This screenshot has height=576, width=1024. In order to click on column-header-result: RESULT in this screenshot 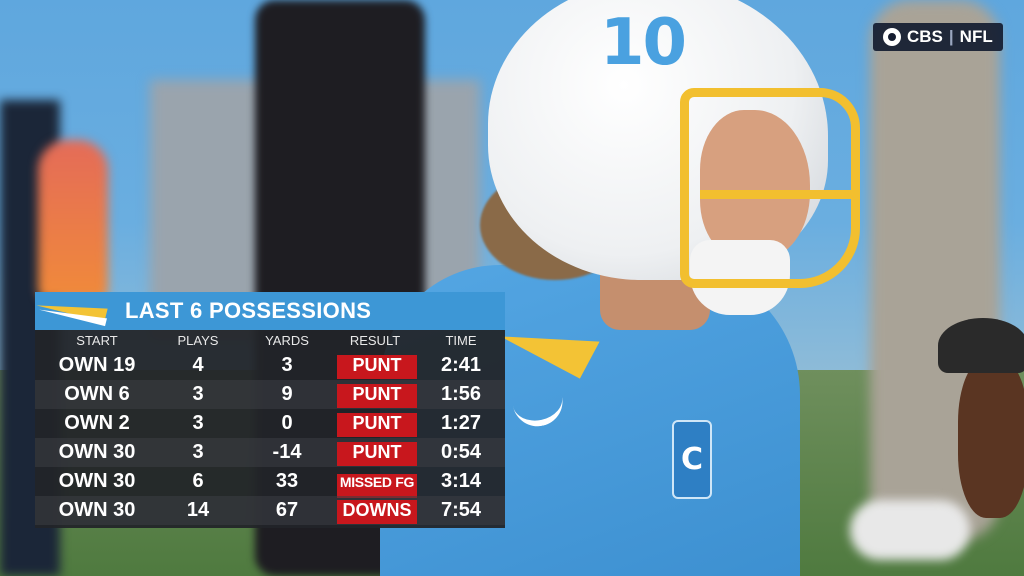, I will do `click(375, 340)`.